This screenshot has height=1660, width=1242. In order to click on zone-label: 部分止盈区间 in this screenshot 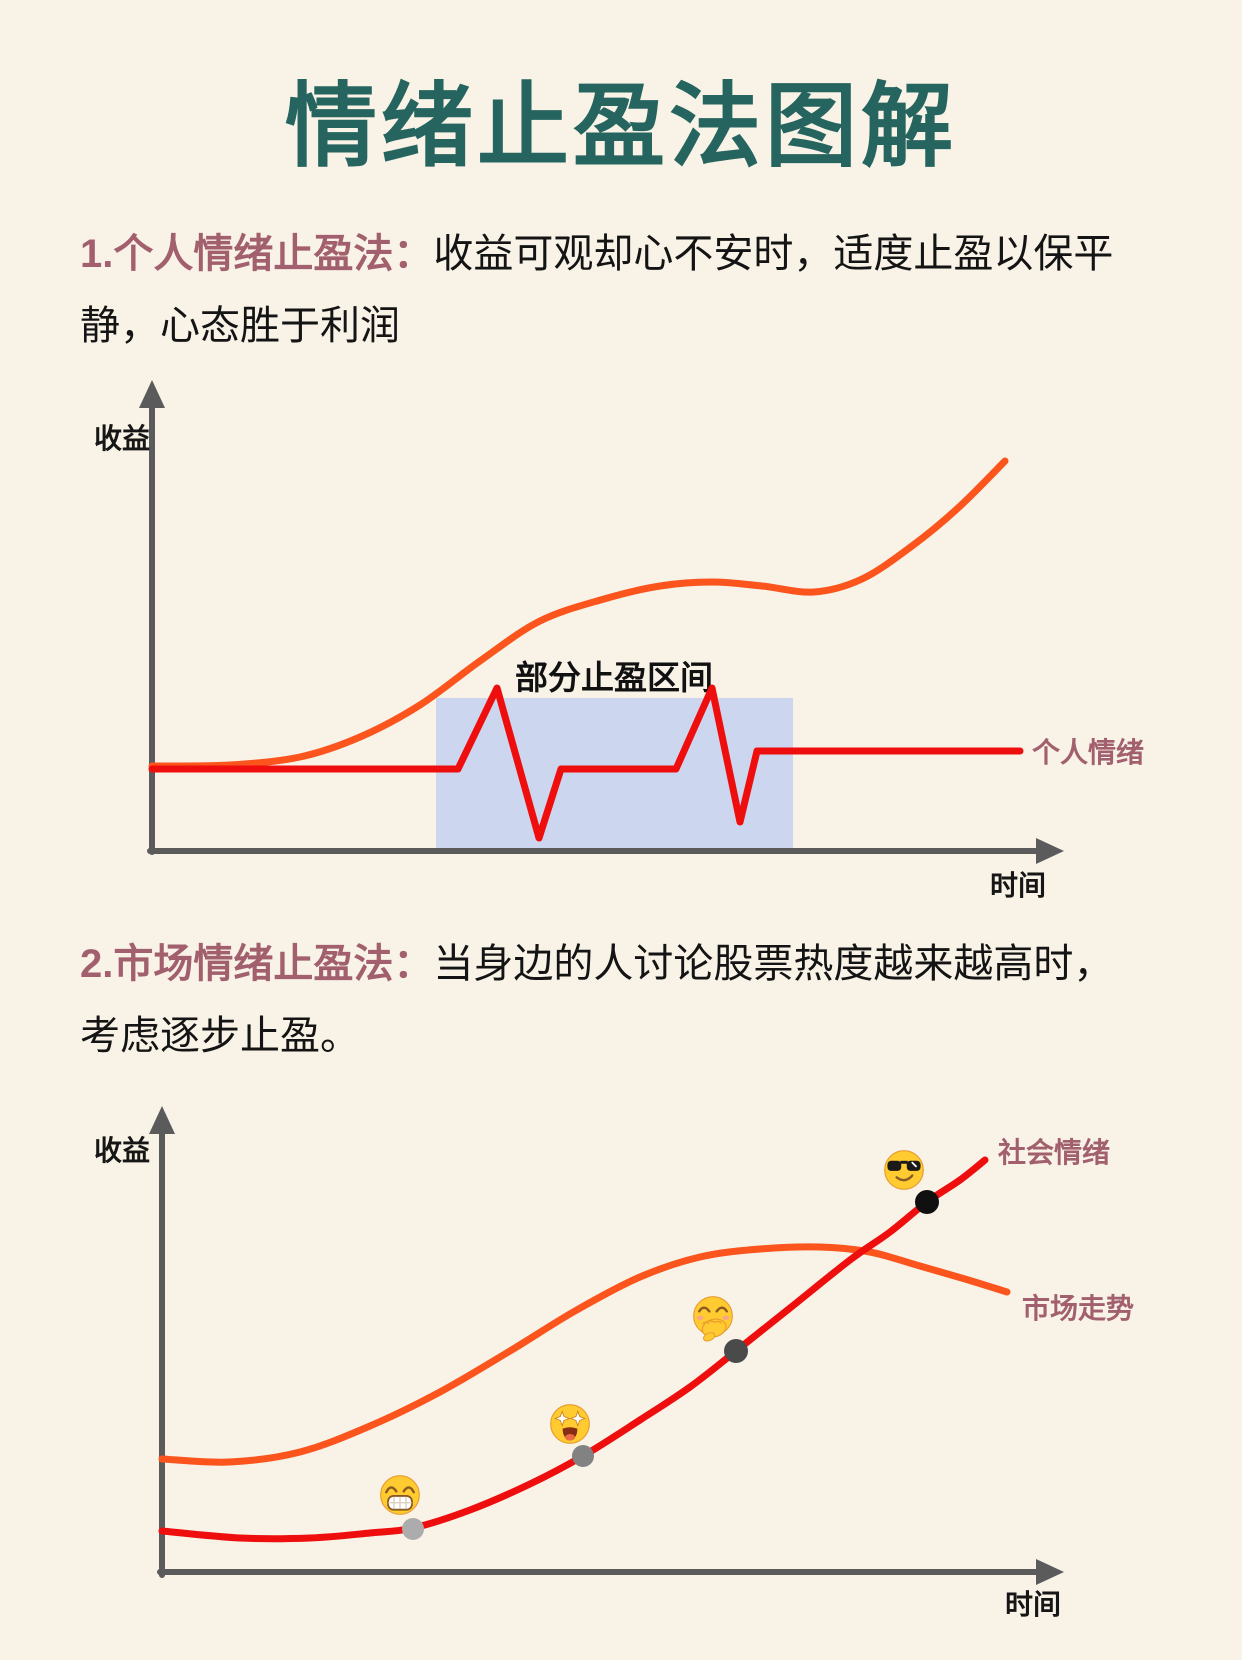, I will do `click(614, 677)`.